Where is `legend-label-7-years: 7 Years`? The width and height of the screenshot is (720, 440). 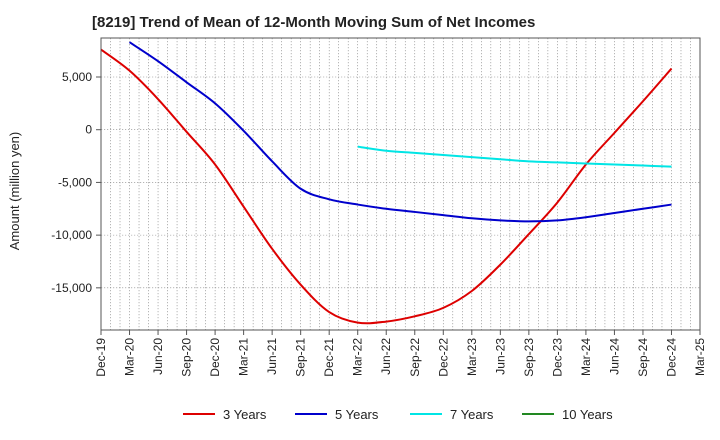
legend-label-7-years: 7 Years is located at coordinates (472, 414).